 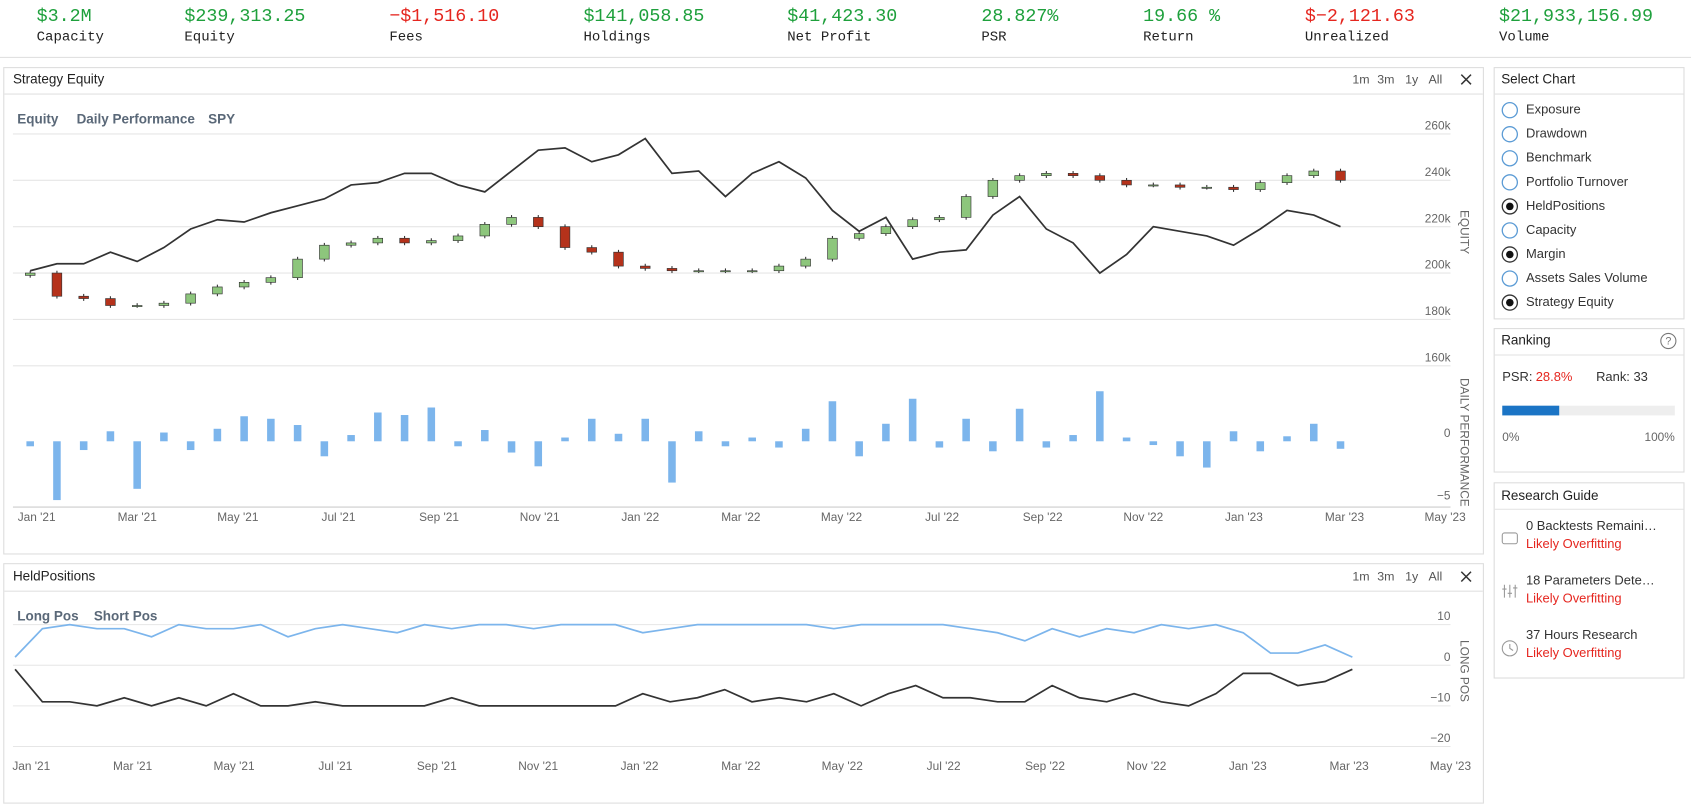 What do you see at coordinates (1581, 634) in the screenshot?
I see `guide-text: 37 Hours Research` at bounding box center [1581, 634].